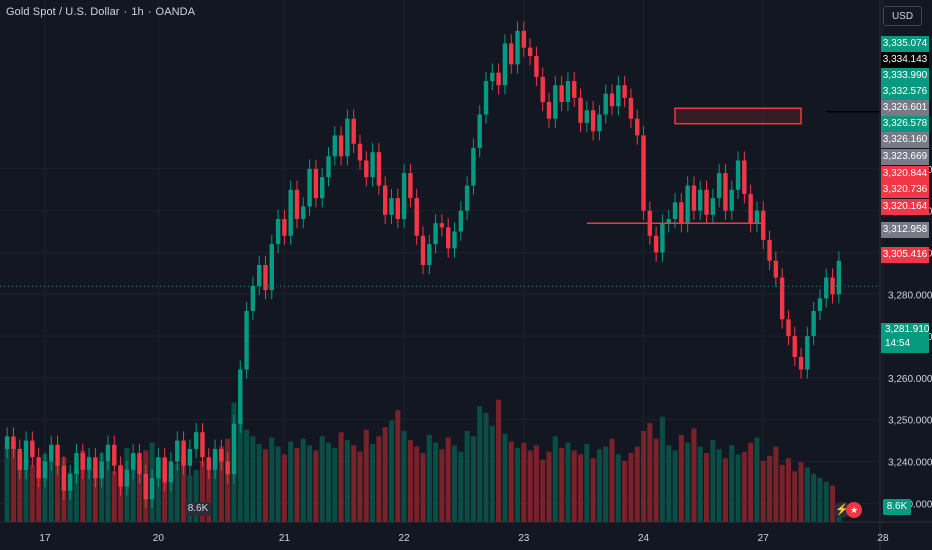 Image resolution: width=932 pixels, height=550 pixels. I want to click on us-flag-icon: ★, so click(854, 510).